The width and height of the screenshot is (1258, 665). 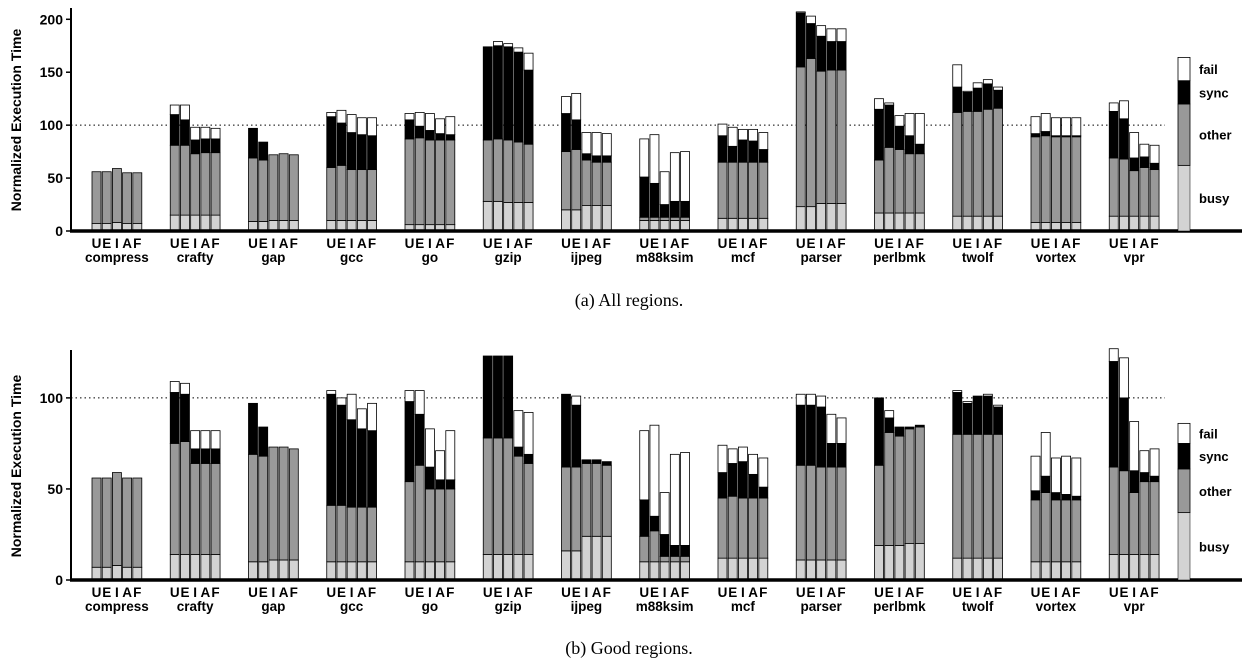 I want to click on benchmark-label: compress, so click(x=117, y=606).